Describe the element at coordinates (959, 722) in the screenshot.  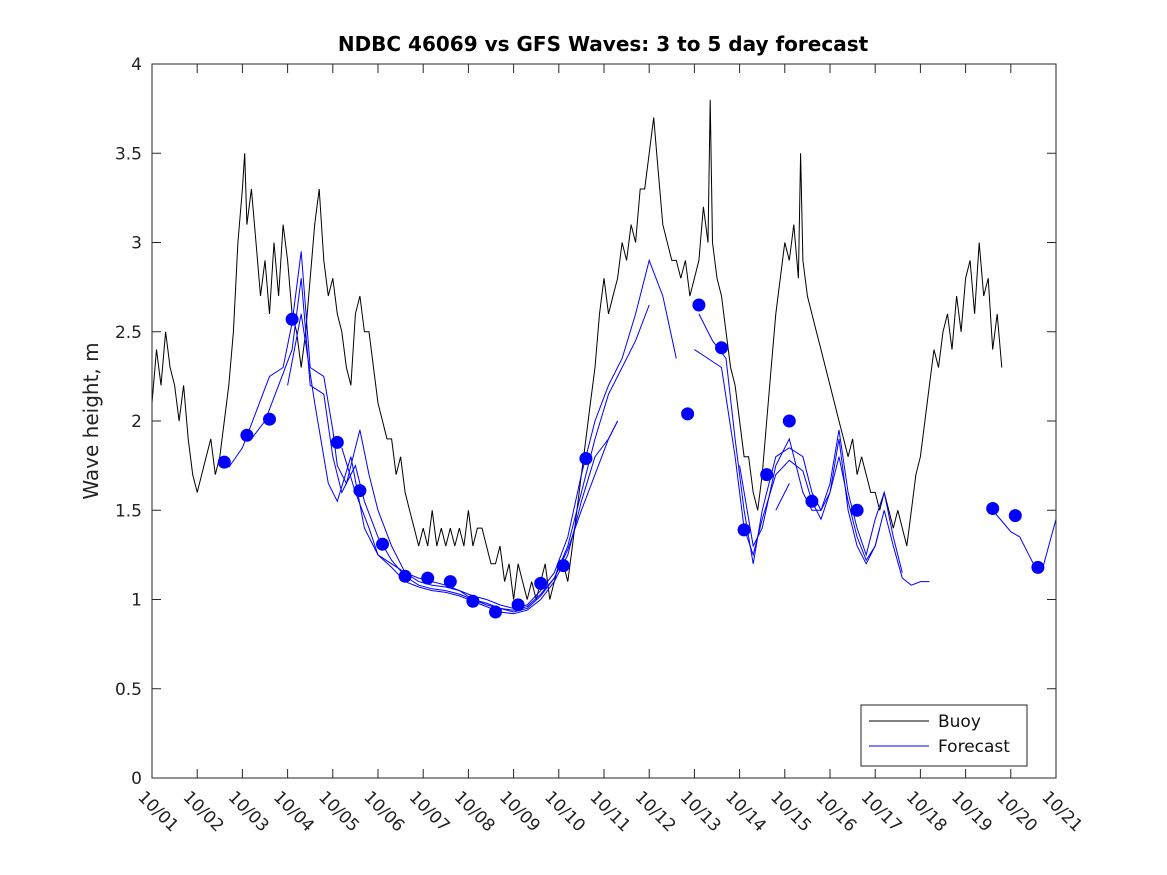
I see `legend-buoy-label: Buoy` at that location.